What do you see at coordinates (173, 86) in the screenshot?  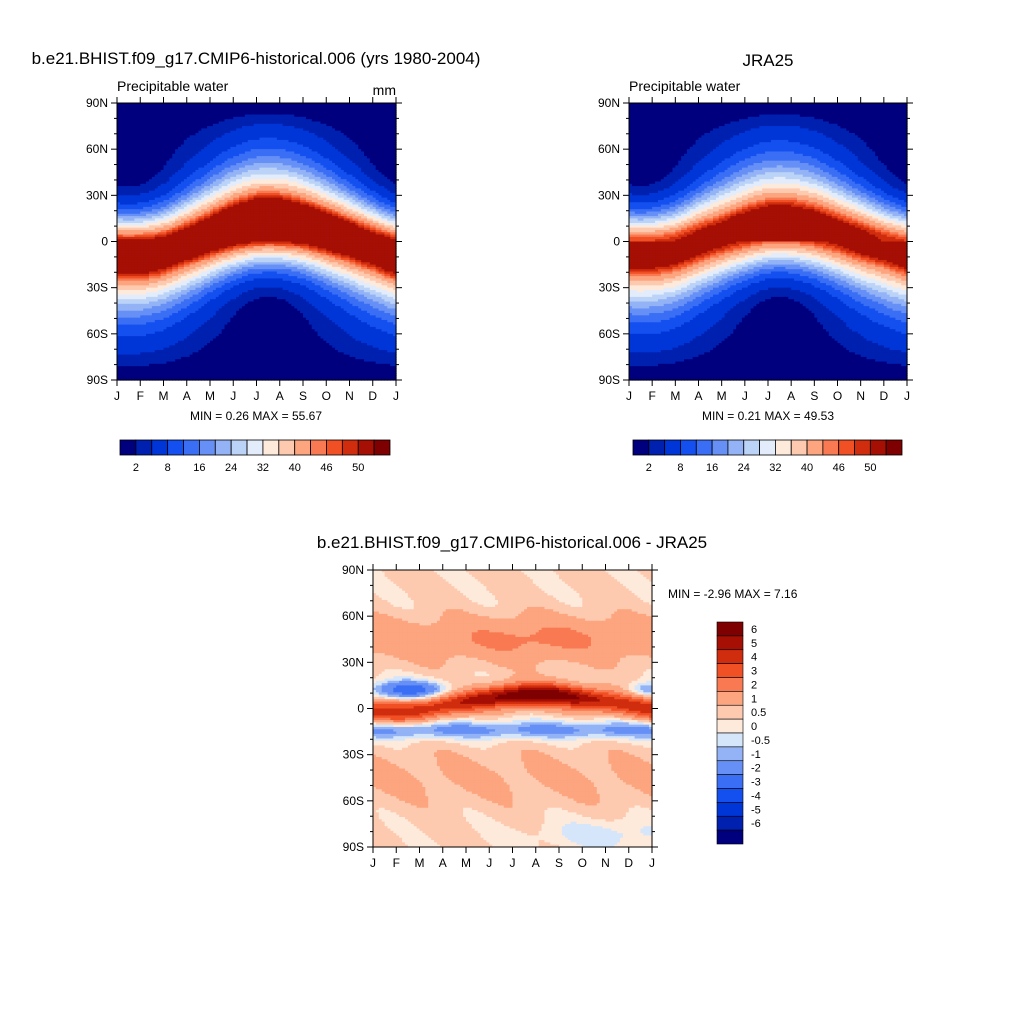 I see `variable-label: Precipitable water` at bounding box center [173, 86].